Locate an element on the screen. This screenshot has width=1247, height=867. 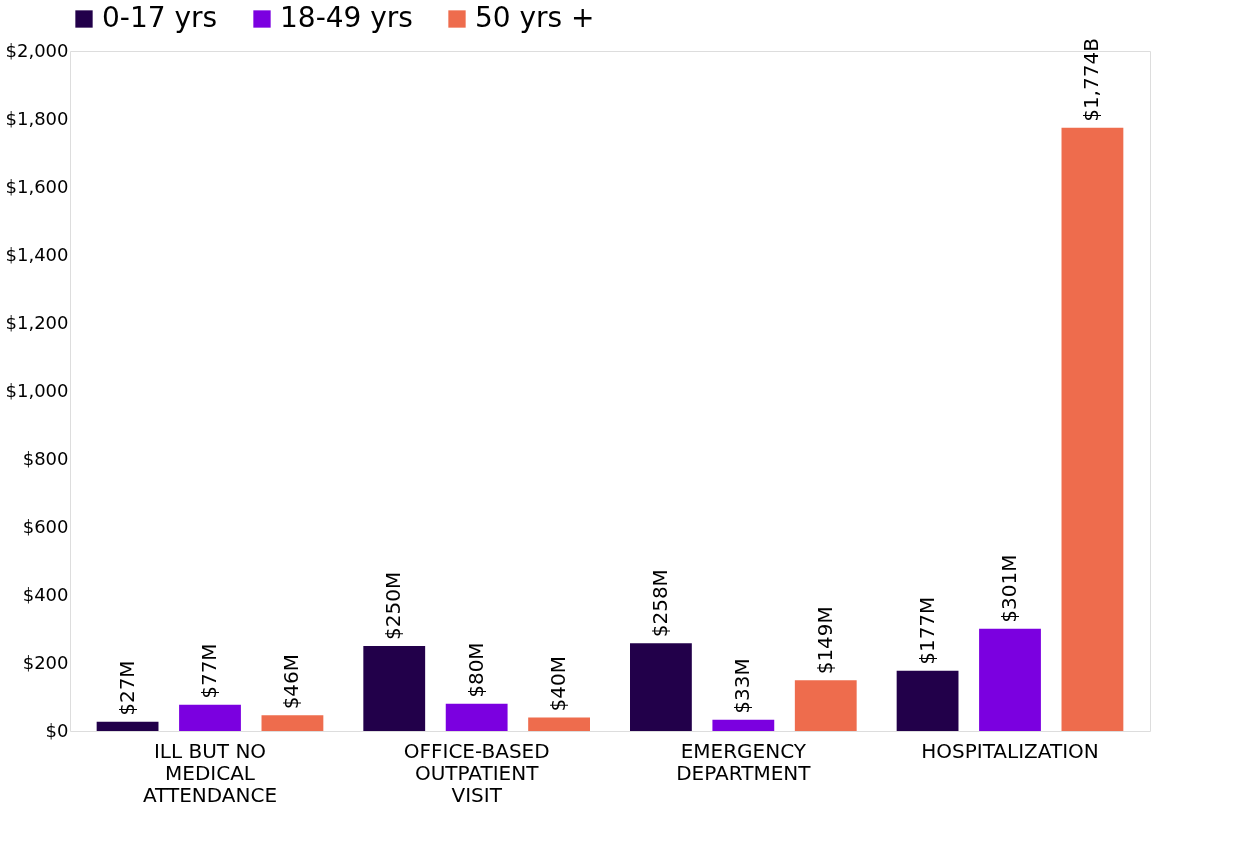
data-label: $46M is located at coordinates (291, 681).